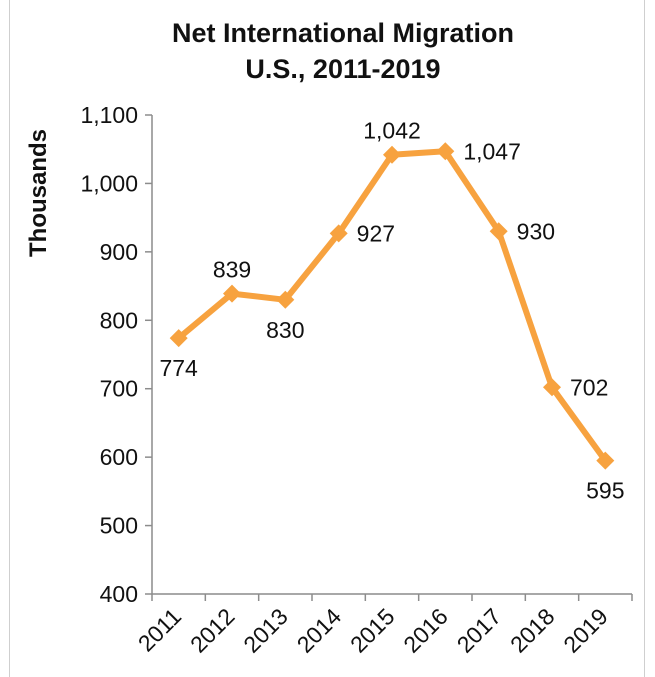 The height and width of the screenshot is (677, 655). I want to click on data-label: 1,047, so click(492, 151).